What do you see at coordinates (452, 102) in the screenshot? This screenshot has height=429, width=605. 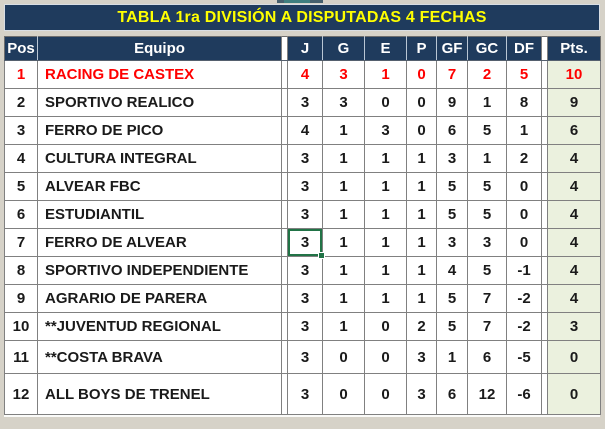 I see `cell-gf: 9` at bounding box center [452, 102].